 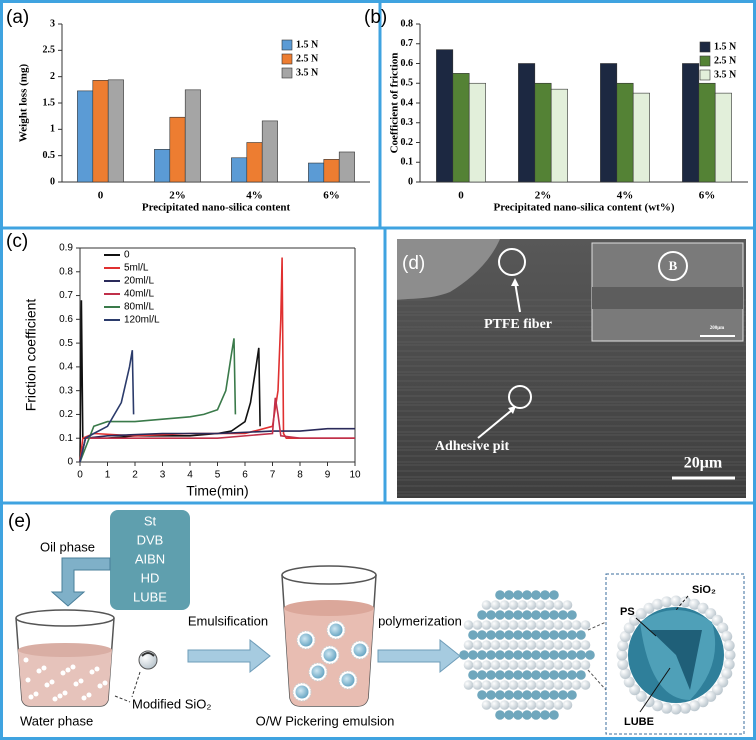 What do you see at coordinates (150, 596) in the screenshot?
I see `component: LUBE` at bounding box center [150, 596].